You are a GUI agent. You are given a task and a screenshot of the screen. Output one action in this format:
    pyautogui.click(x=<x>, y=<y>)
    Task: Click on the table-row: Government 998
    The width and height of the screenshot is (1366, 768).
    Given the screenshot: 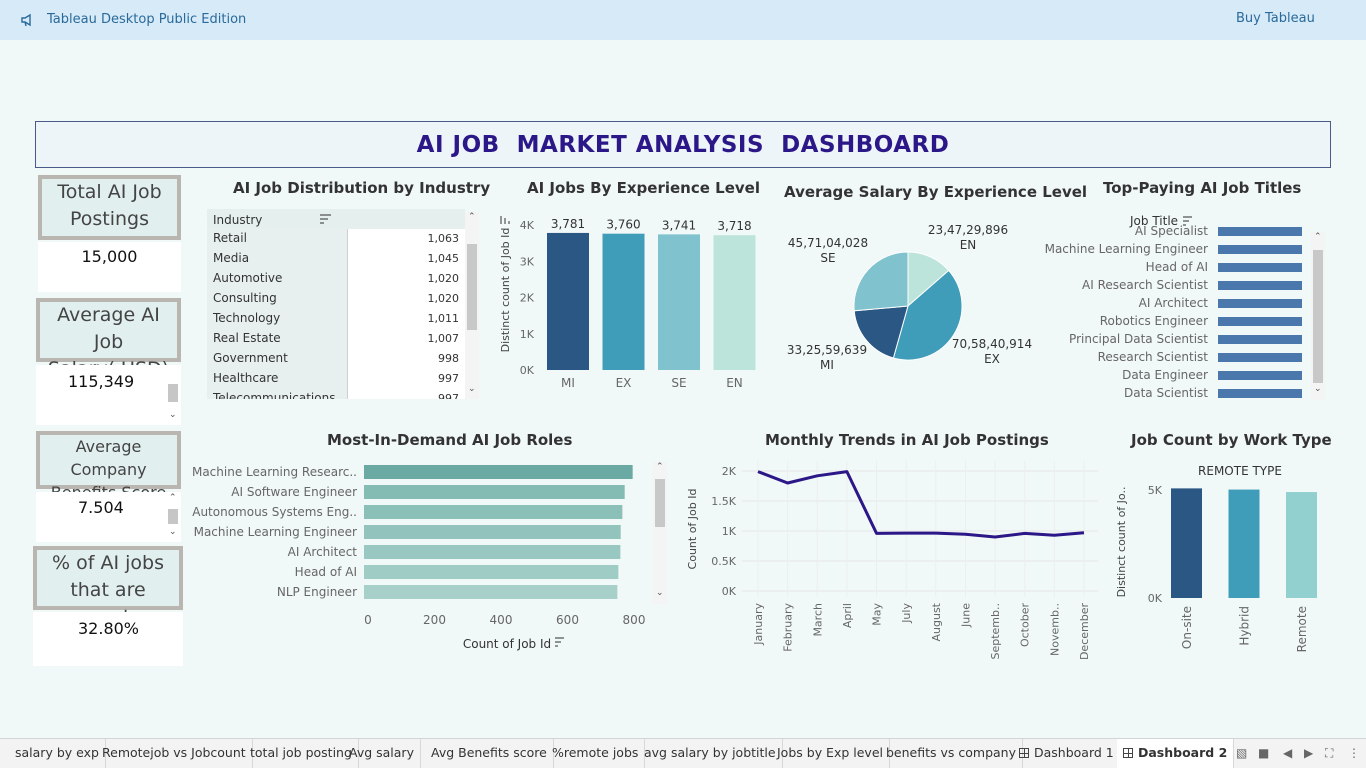 What is the action you would take?
    pyautogui.click(x=336, y=359)
    